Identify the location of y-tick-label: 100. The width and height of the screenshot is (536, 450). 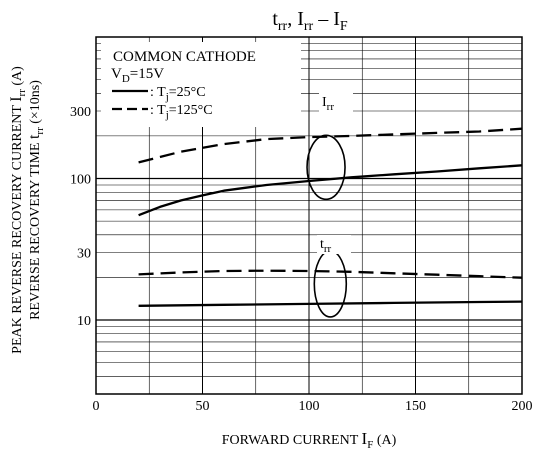
(80, 180).